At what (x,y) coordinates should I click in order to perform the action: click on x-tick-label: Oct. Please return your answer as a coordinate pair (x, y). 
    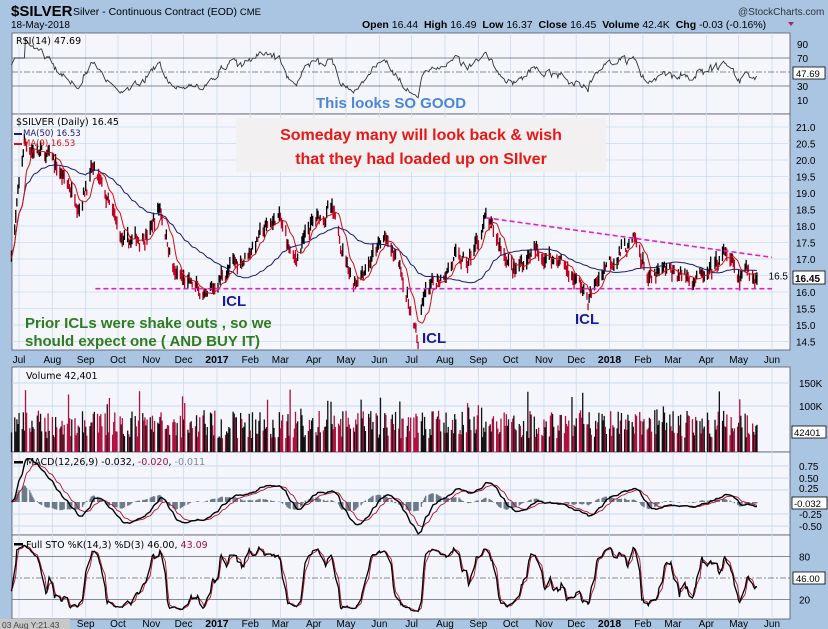
    Looking at the image, I should click on (511, 624).